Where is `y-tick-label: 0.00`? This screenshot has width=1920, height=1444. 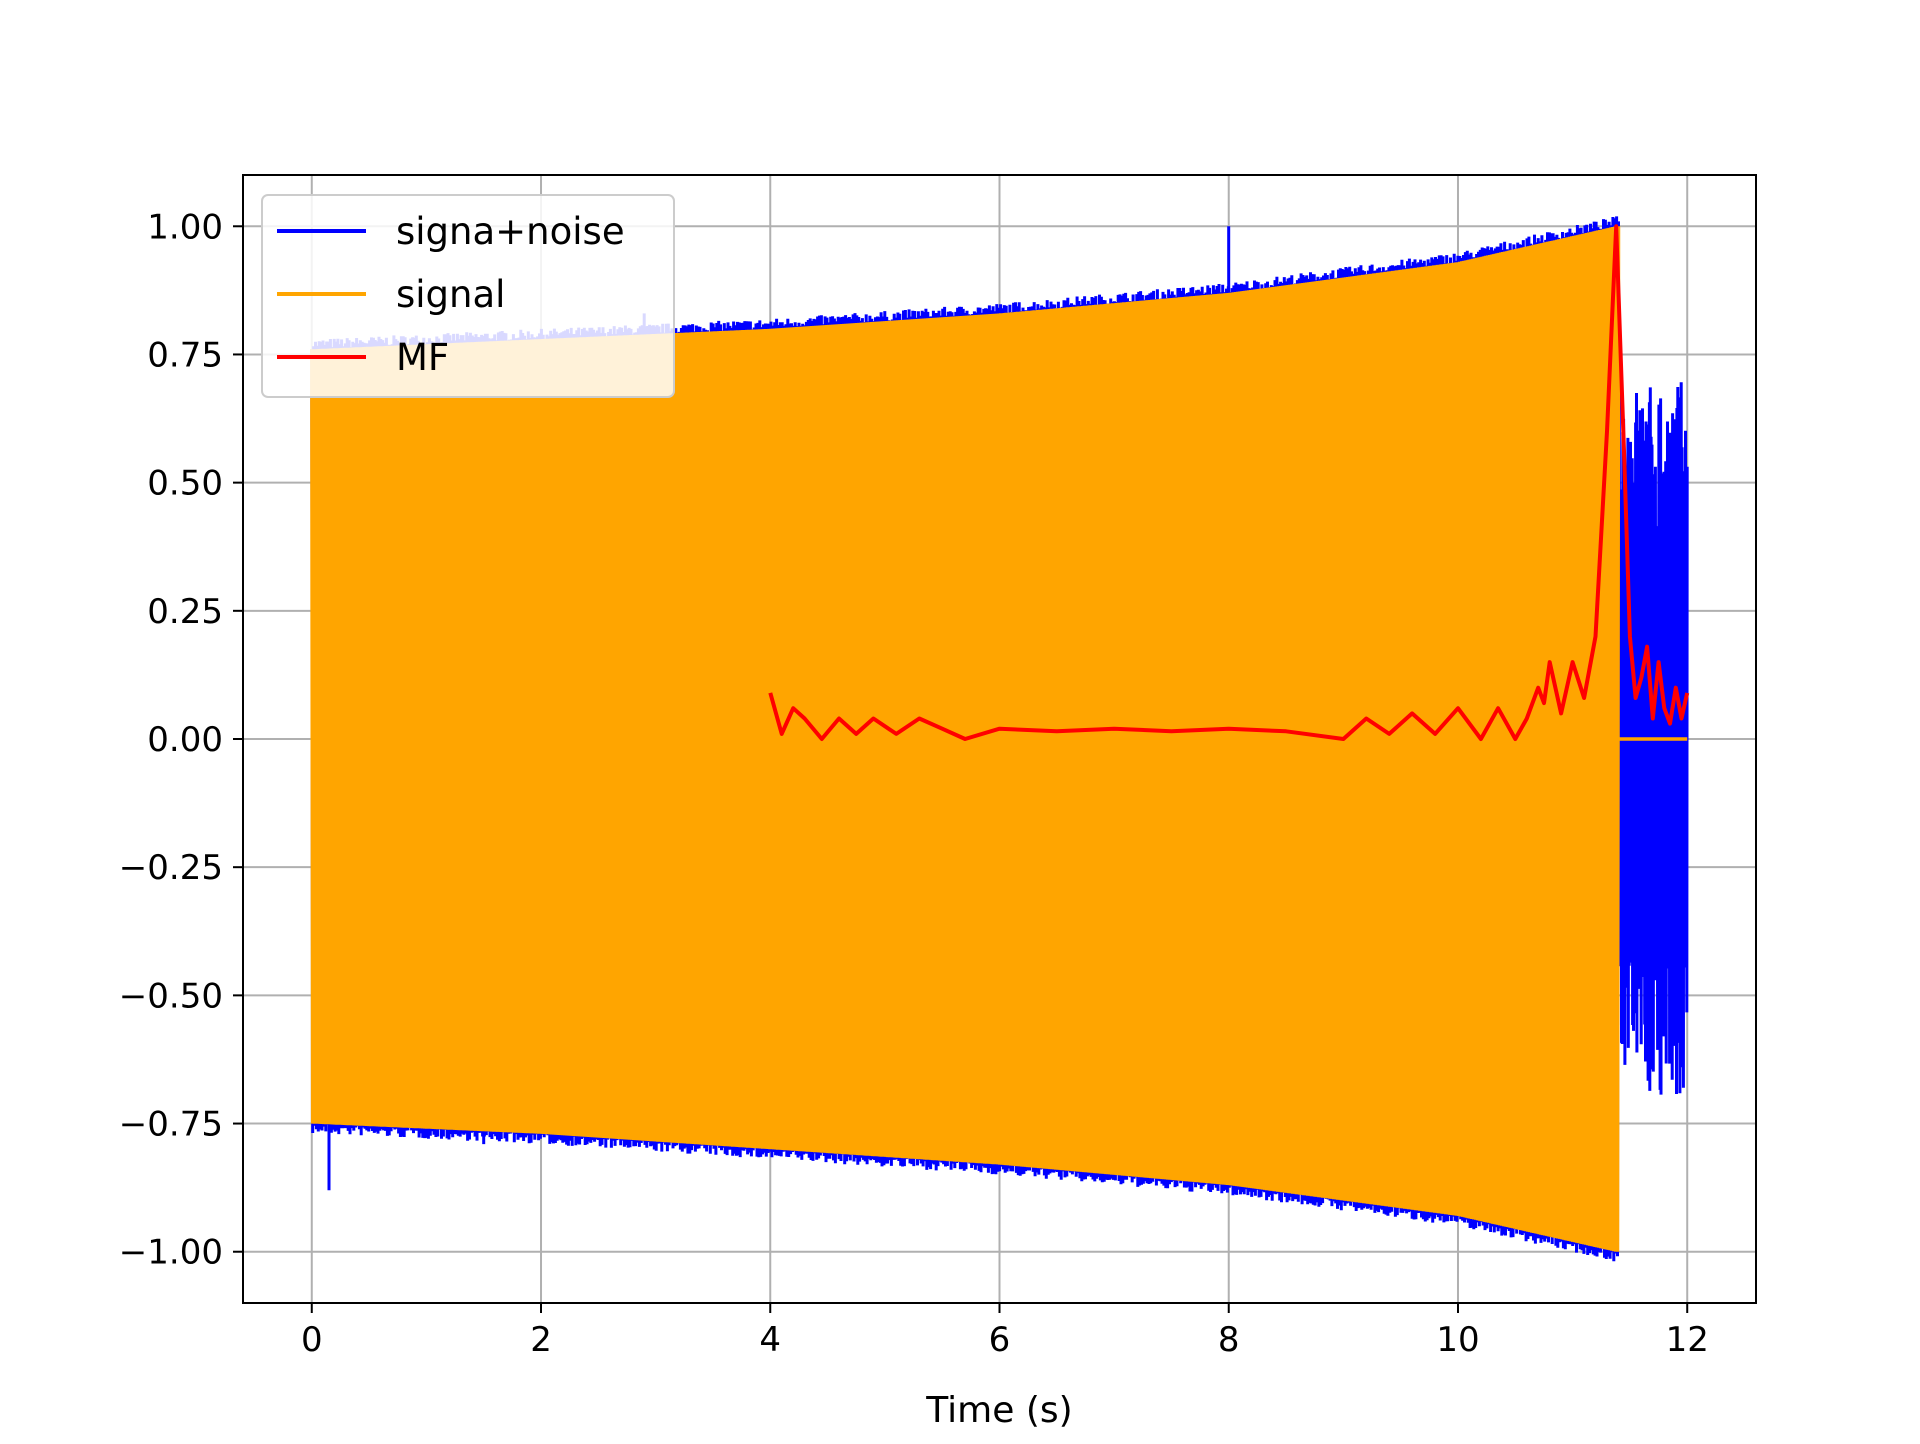 y-tick-label: 0.00 is located at coordinates (185, 740).